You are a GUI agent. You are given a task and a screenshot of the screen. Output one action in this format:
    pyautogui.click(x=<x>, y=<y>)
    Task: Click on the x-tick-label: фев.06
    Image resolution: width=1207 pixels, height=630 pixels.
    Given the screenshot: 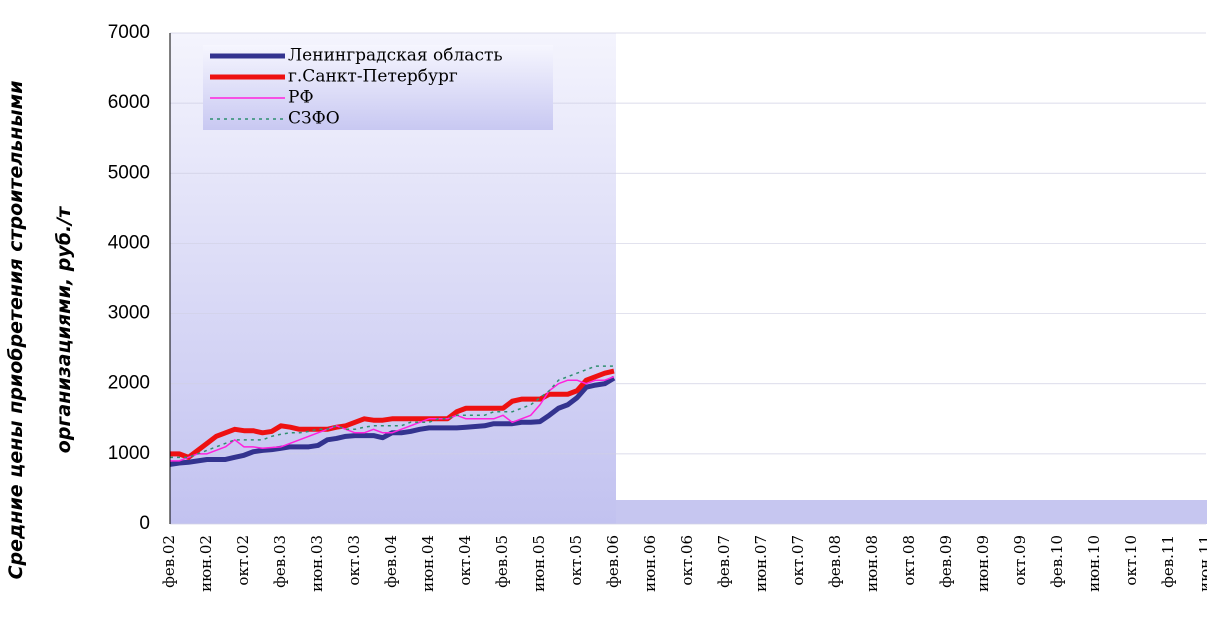 What is the action you would take?
    pyautogui.click(x=613, y=561)
    